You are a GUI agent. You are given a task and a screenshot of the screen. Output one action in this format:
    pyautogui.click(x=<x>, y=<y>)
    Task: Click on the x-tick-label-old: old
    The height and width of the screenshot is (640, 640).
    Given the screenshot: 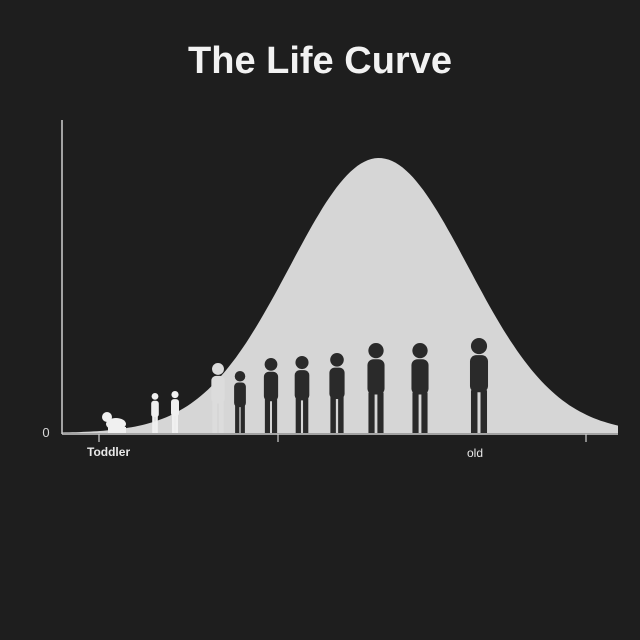 What is the action you would take?
    pyautogui.click(x=475, y=453)
    